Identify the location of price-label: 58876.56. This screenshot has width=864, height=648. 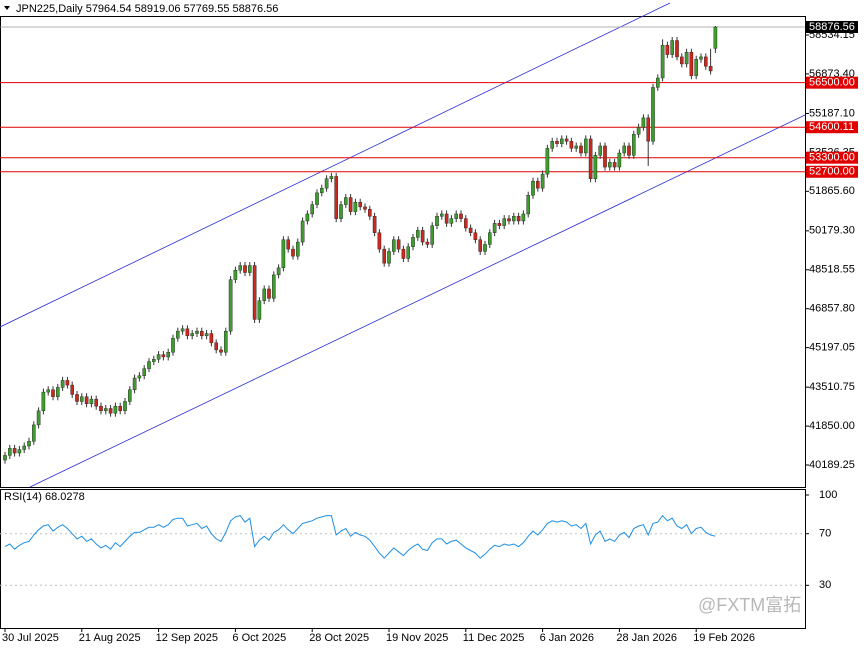
(832, 27).